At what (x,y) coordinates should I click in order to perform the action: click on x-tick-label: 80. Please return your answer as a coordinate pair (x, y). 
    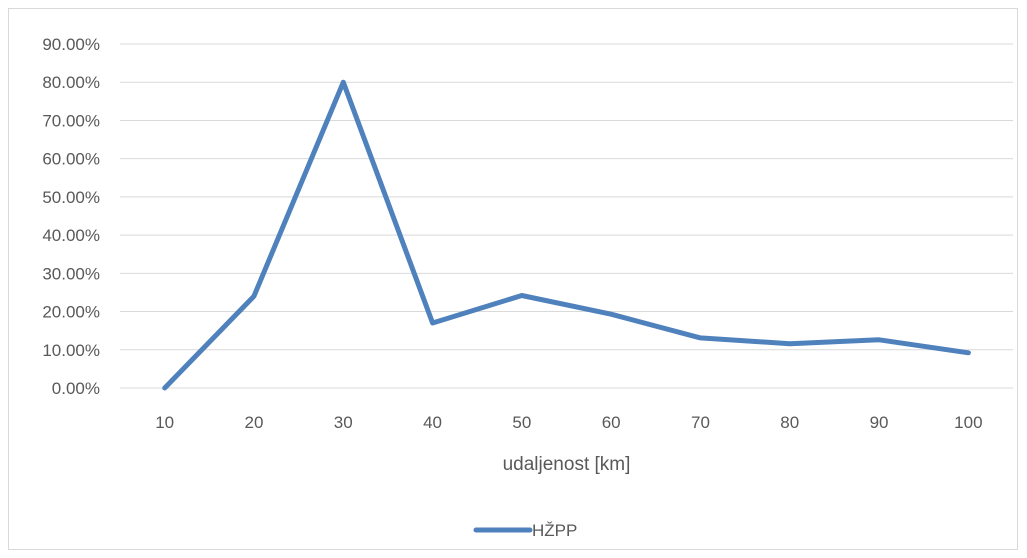
    Looking at the image, I should click on (789, 422).